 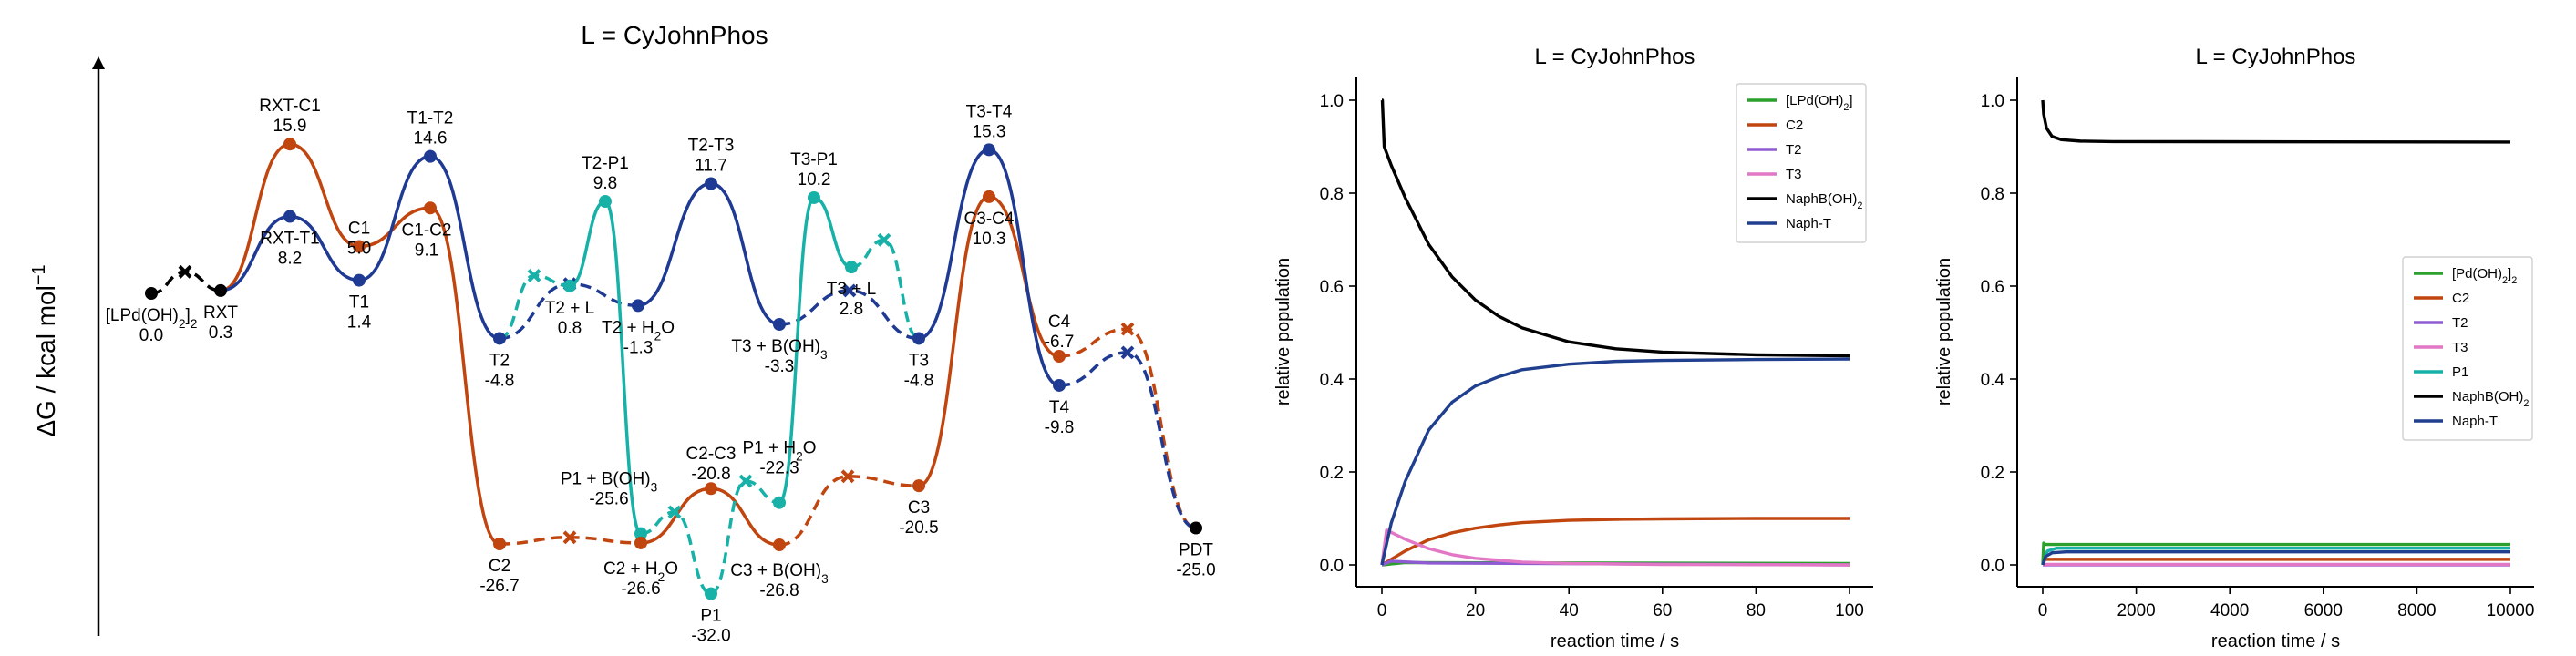 I want to click on label-rxt: RXT, so click(x=220, y=313).